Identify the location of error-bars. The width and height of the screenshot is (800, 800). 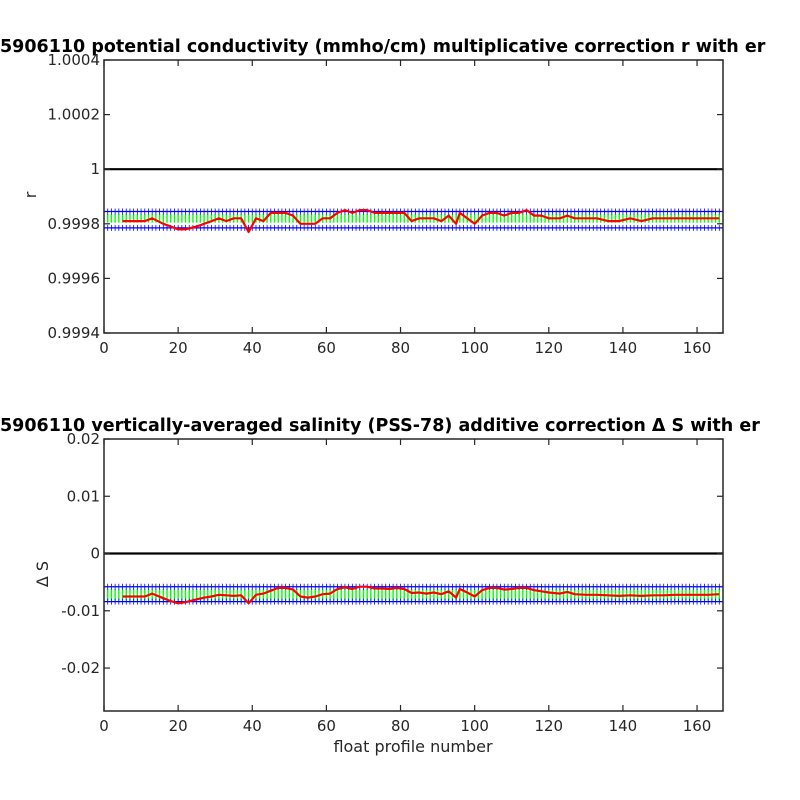
(413, 595).